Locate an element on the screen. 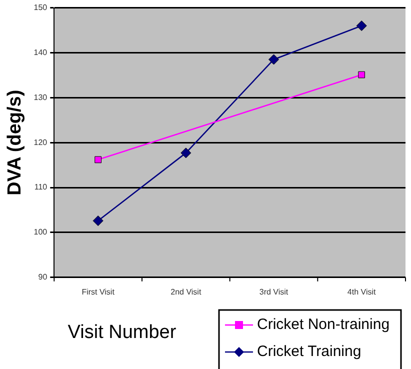 Image resolution: width=411 pixels, height=369 pixels. legend-label: Cricket Training is located at coordinates (309, 351).